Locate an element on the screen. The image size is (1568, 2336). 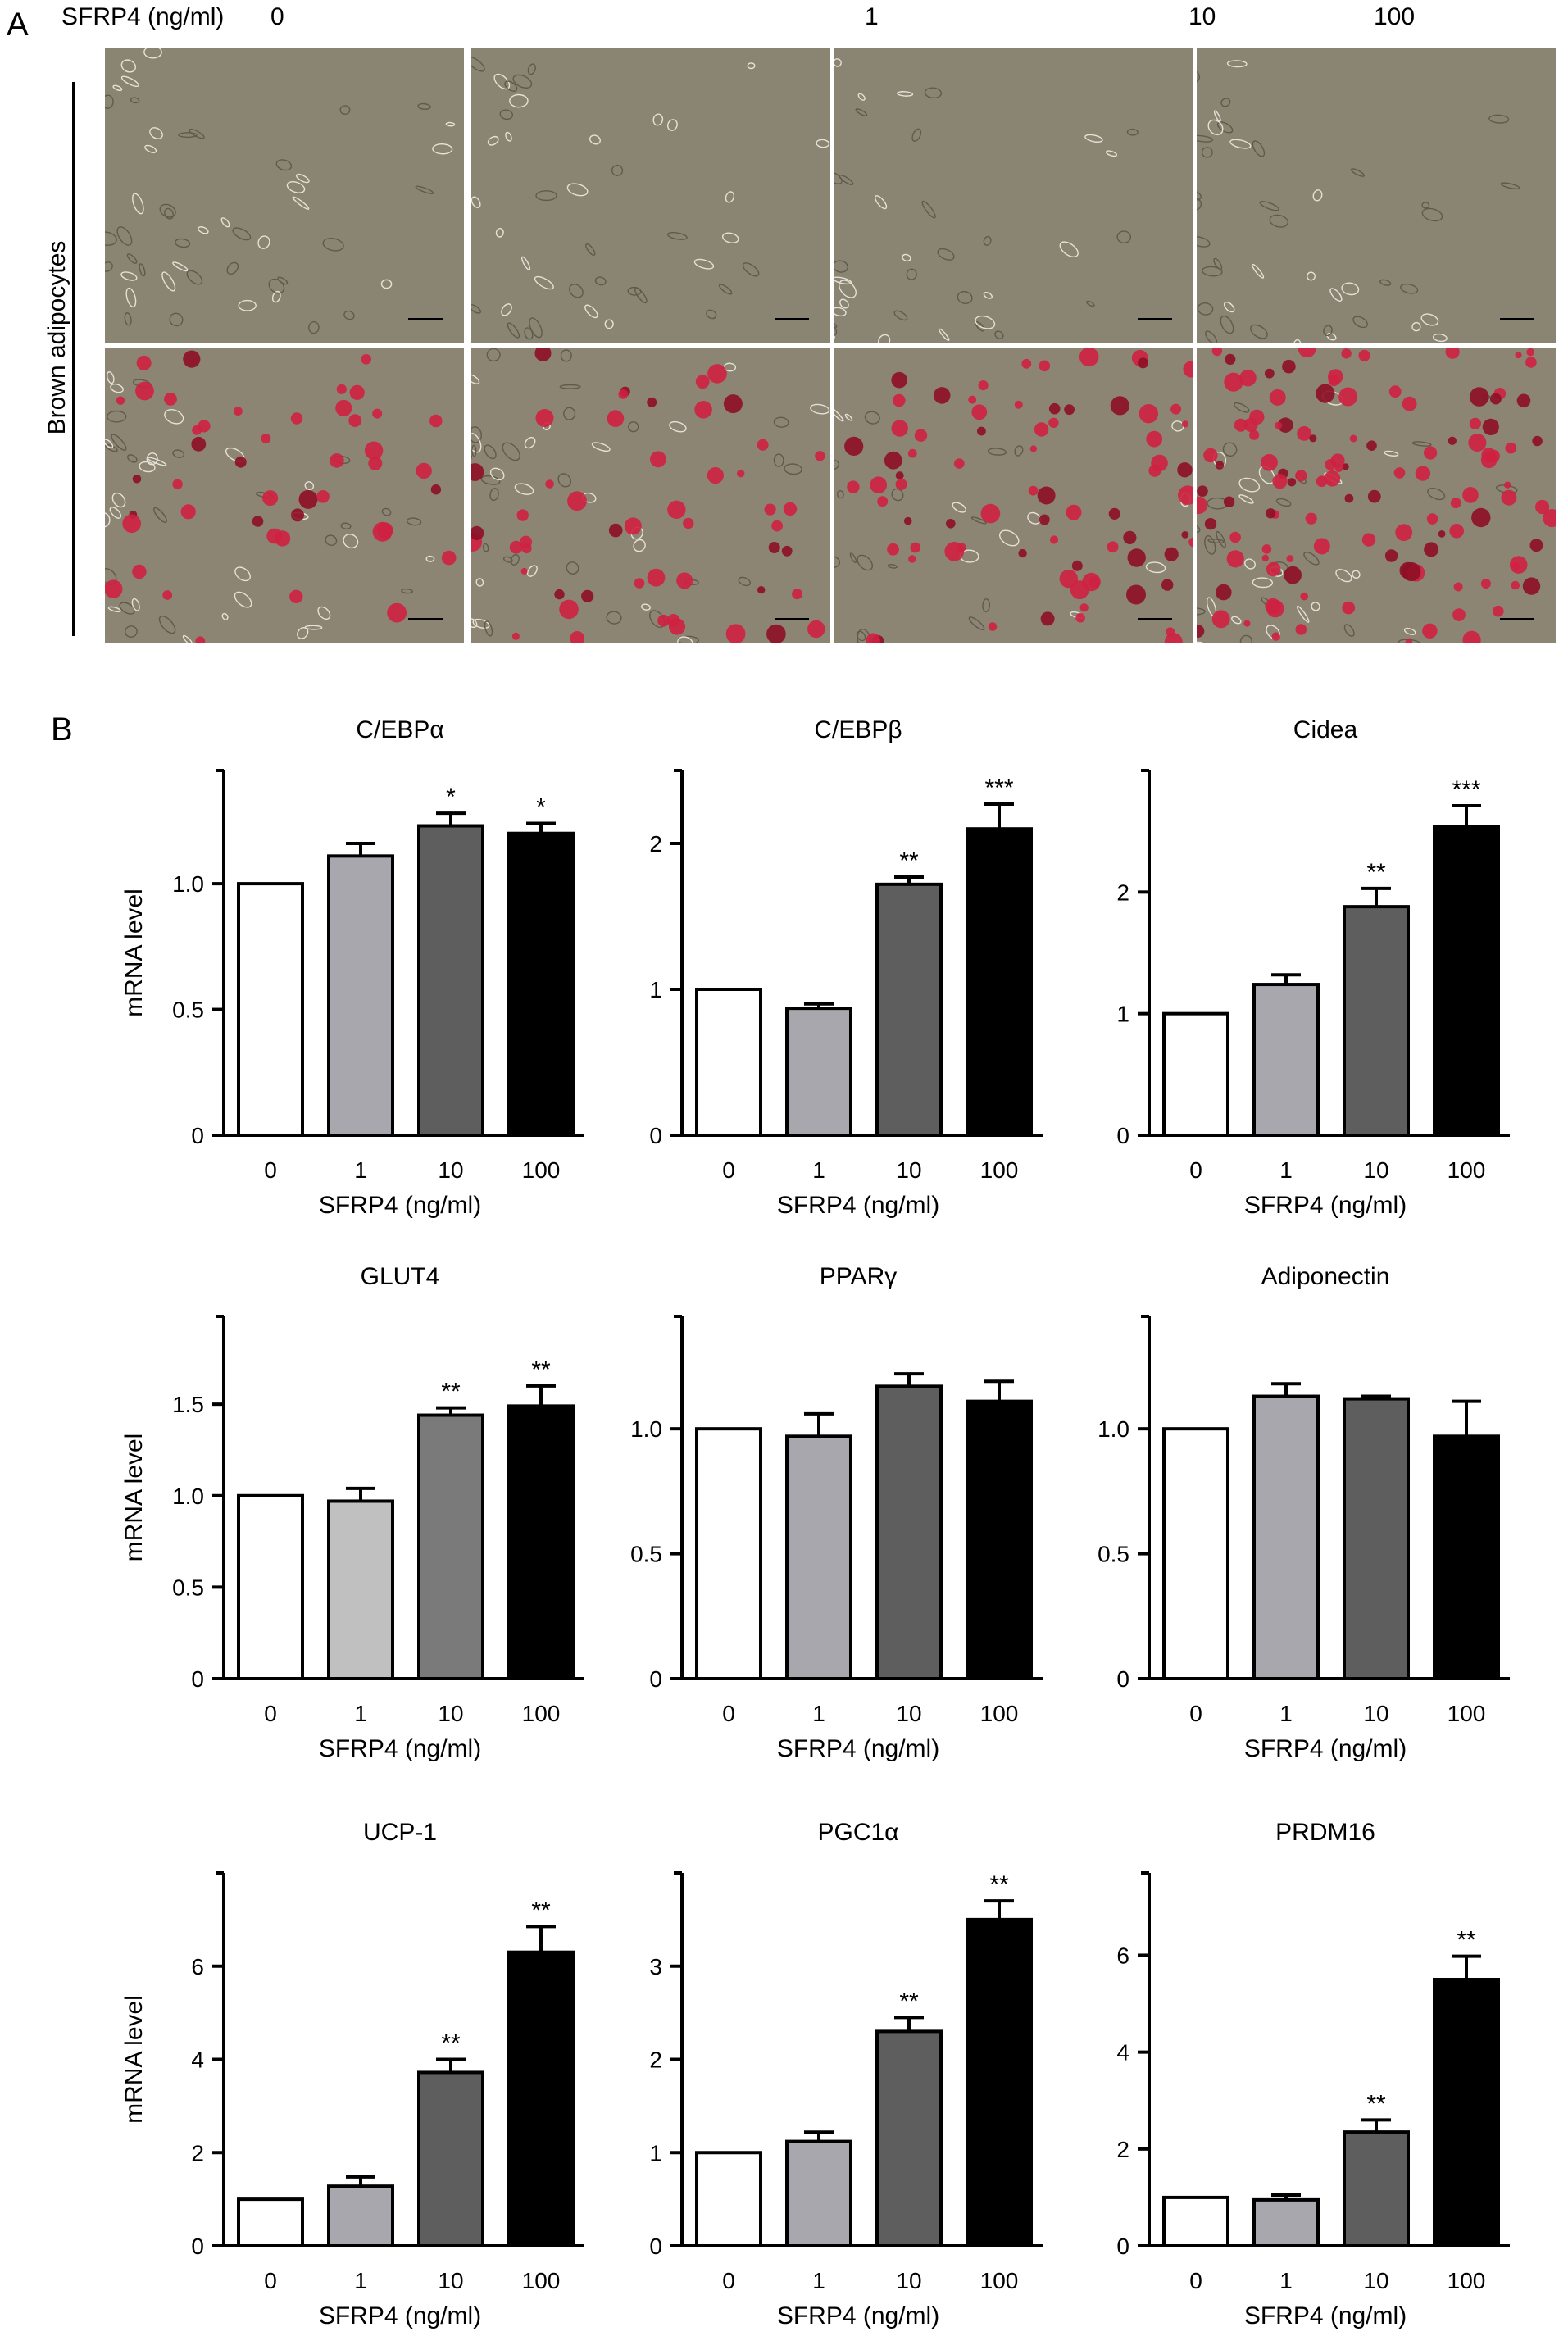
chart-2-xtick-label-100: 100 is located at coordinates (1467, 1170).